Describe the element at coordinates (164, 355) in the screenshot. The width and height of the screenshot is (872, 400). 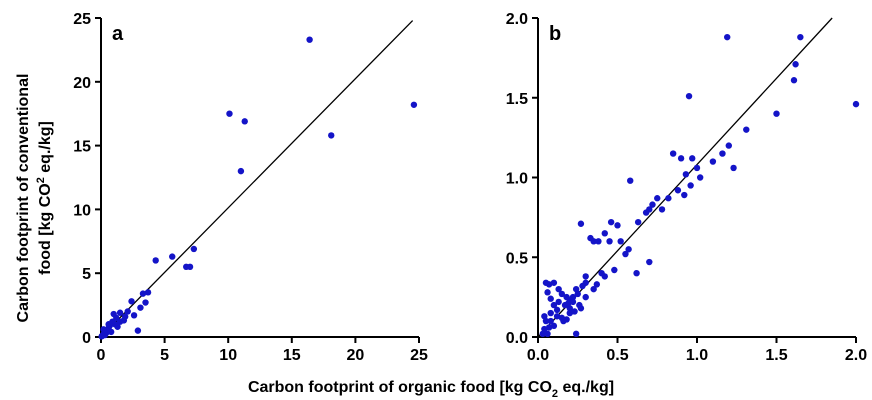
I see `a-x-tick-label: 5` at that location.